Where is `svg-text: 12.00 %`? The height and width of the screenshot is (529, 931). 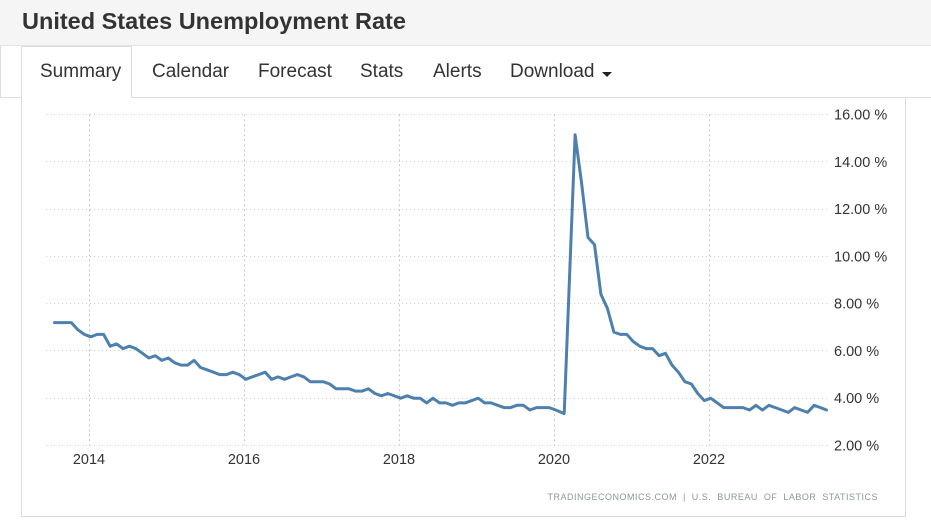
svg-text: 12.00 % is located at coordinates (860, 210).